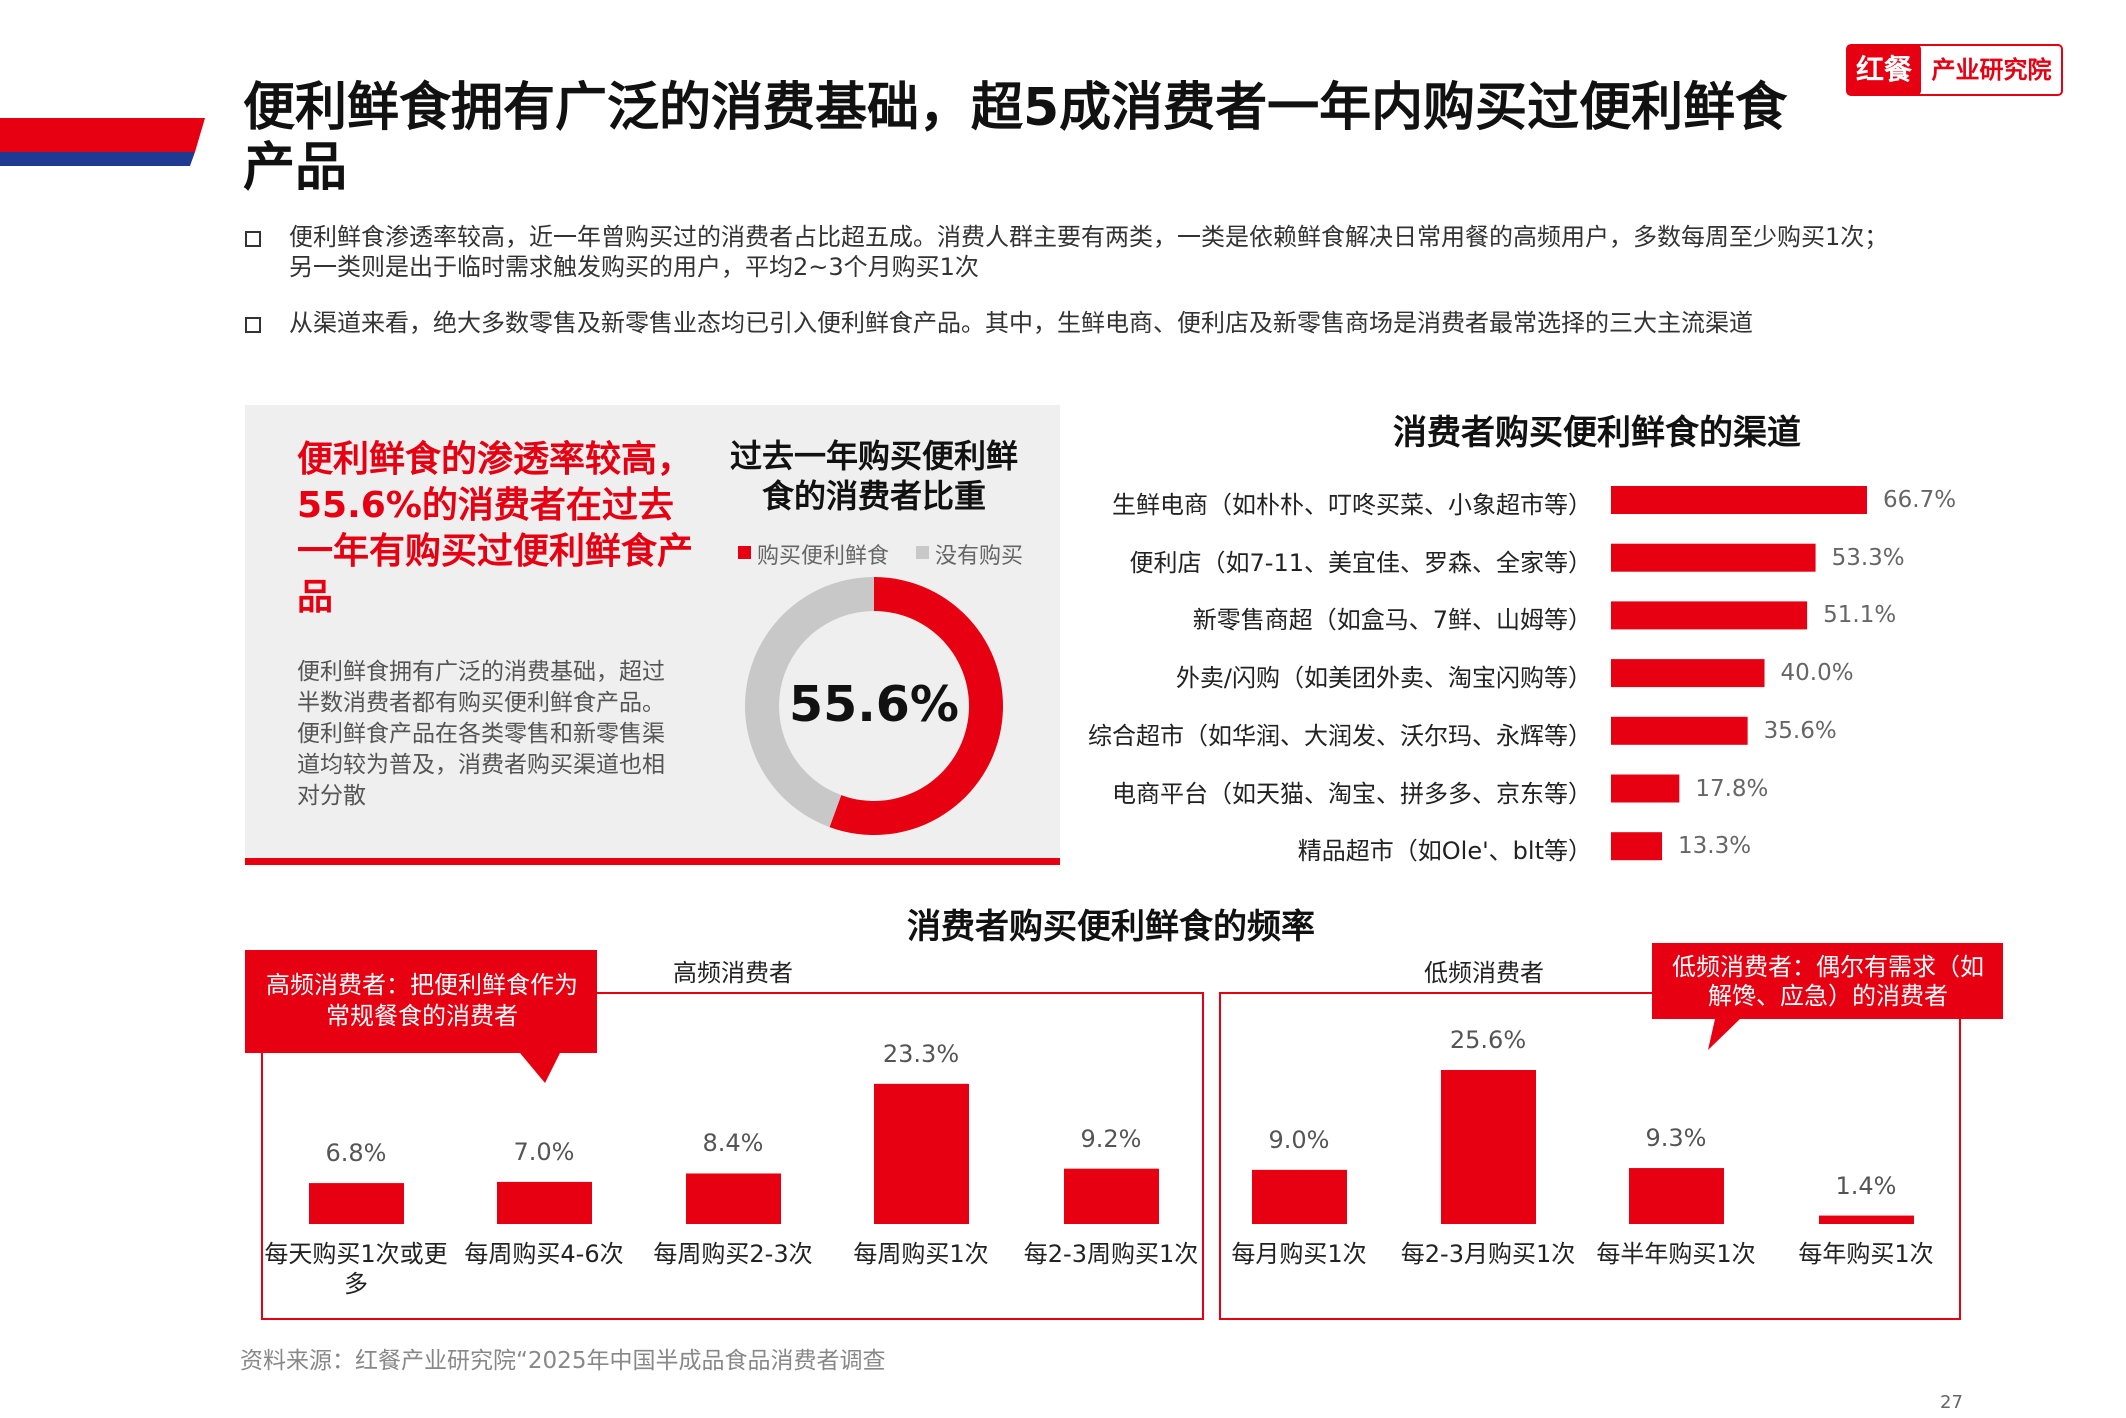 This screenshot has width=2126, height=1418. I want to click on category-label: 每天购买1次或更多, so click(356, 1269).